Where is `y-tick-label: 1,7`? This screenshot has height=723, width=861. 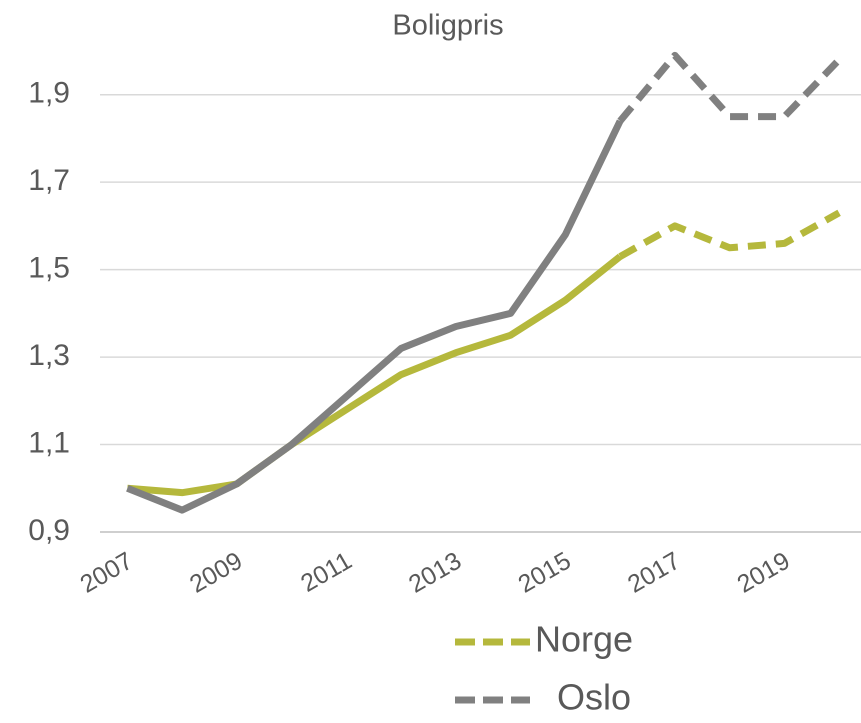
y-tick-label: 1,7 is located at coordinates (49, 180).